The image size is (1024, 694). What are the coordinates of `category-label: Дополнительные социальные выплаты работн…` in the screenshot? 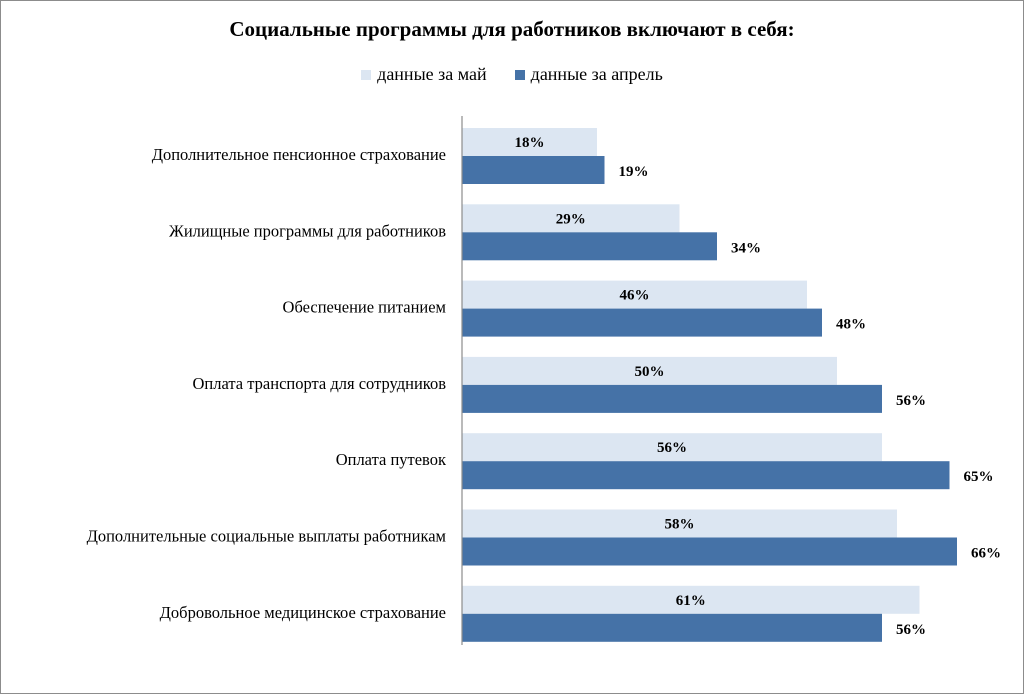 It's located at (267, 536).